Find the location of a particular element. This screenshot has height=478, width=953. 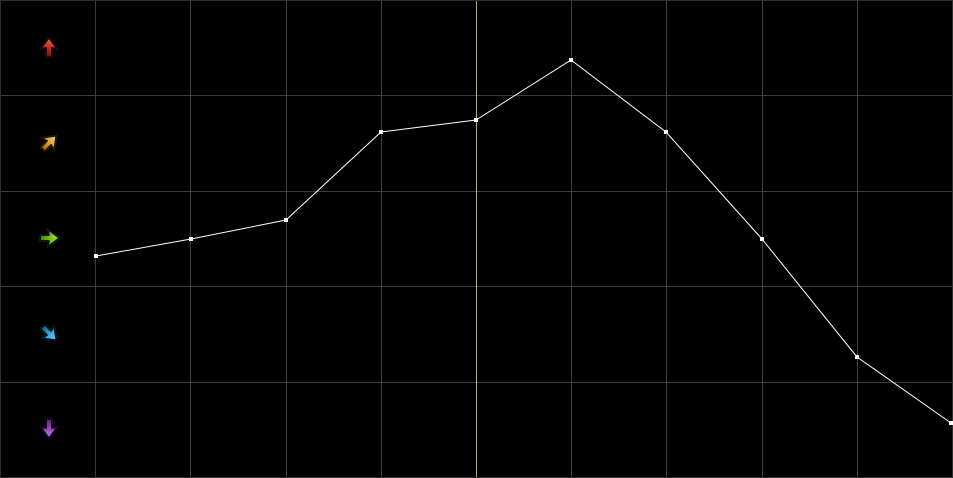

trend-up-right-arrow-icon is located at coordinates (49, 143).